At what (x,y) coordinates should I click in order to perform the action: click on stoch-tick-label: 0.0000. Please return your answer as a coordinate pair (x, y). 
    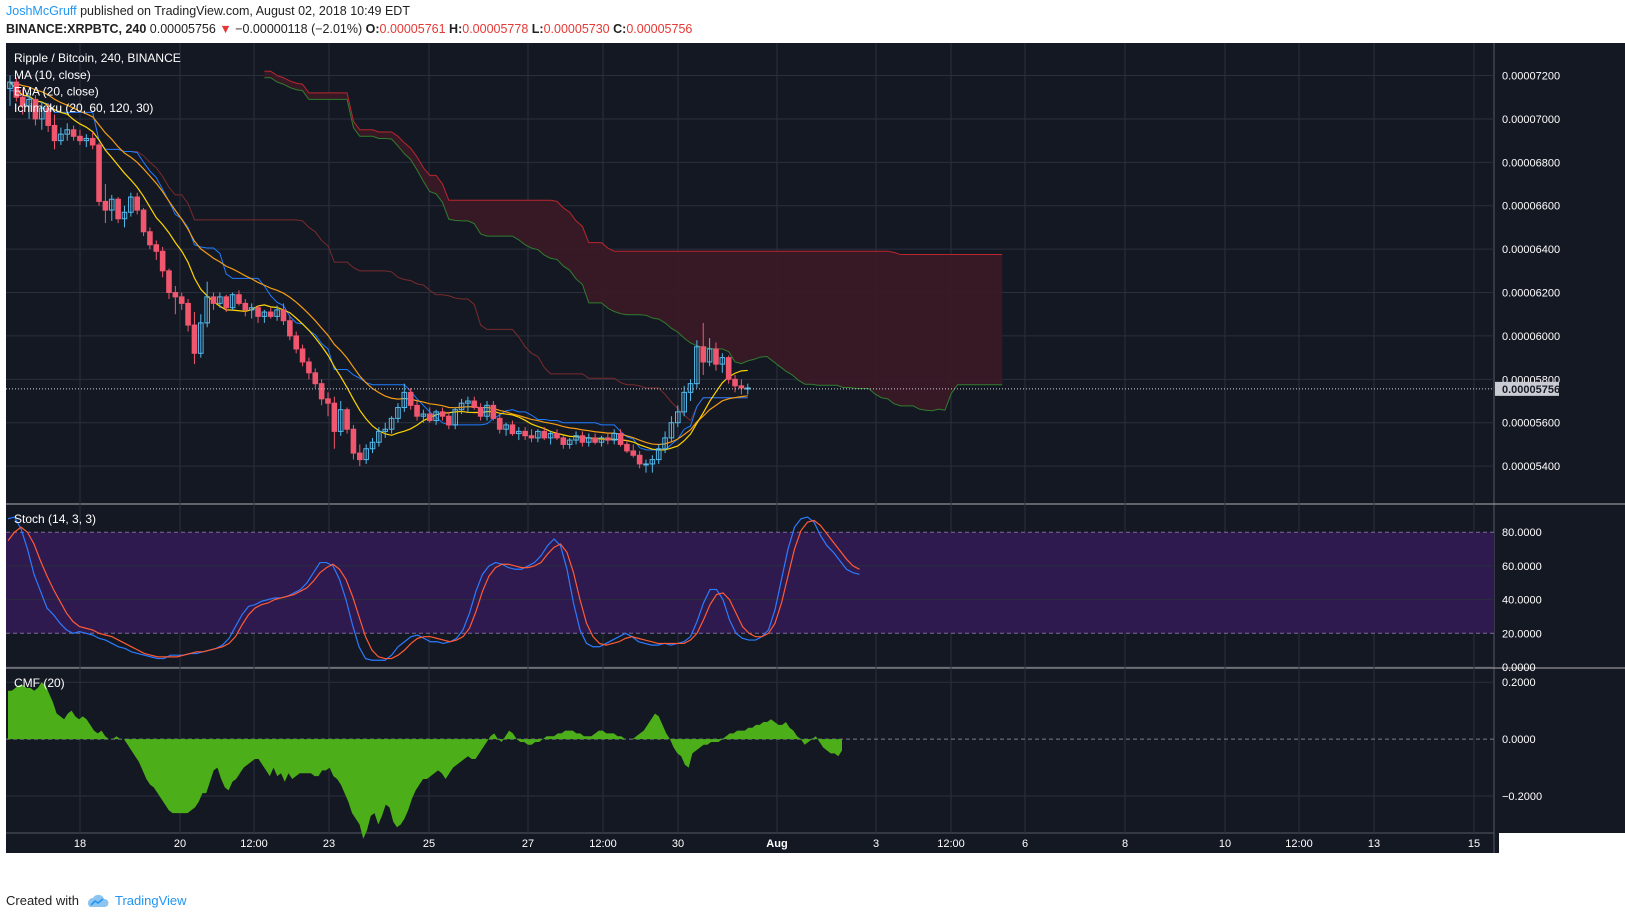
    Looking at the image, I should click on (1519, 668).